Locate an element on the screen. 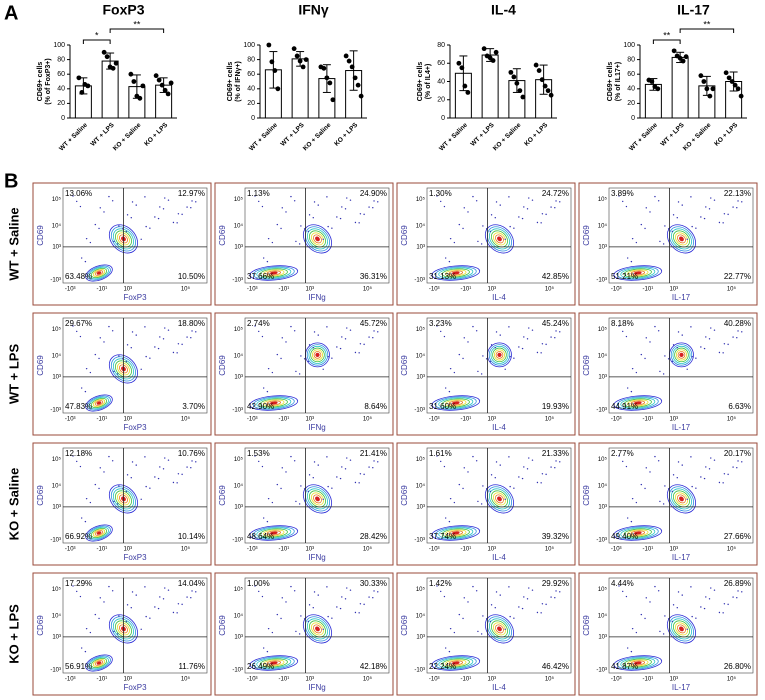  x-tick-label: 10⁵ is located at coordinates (550, 419).